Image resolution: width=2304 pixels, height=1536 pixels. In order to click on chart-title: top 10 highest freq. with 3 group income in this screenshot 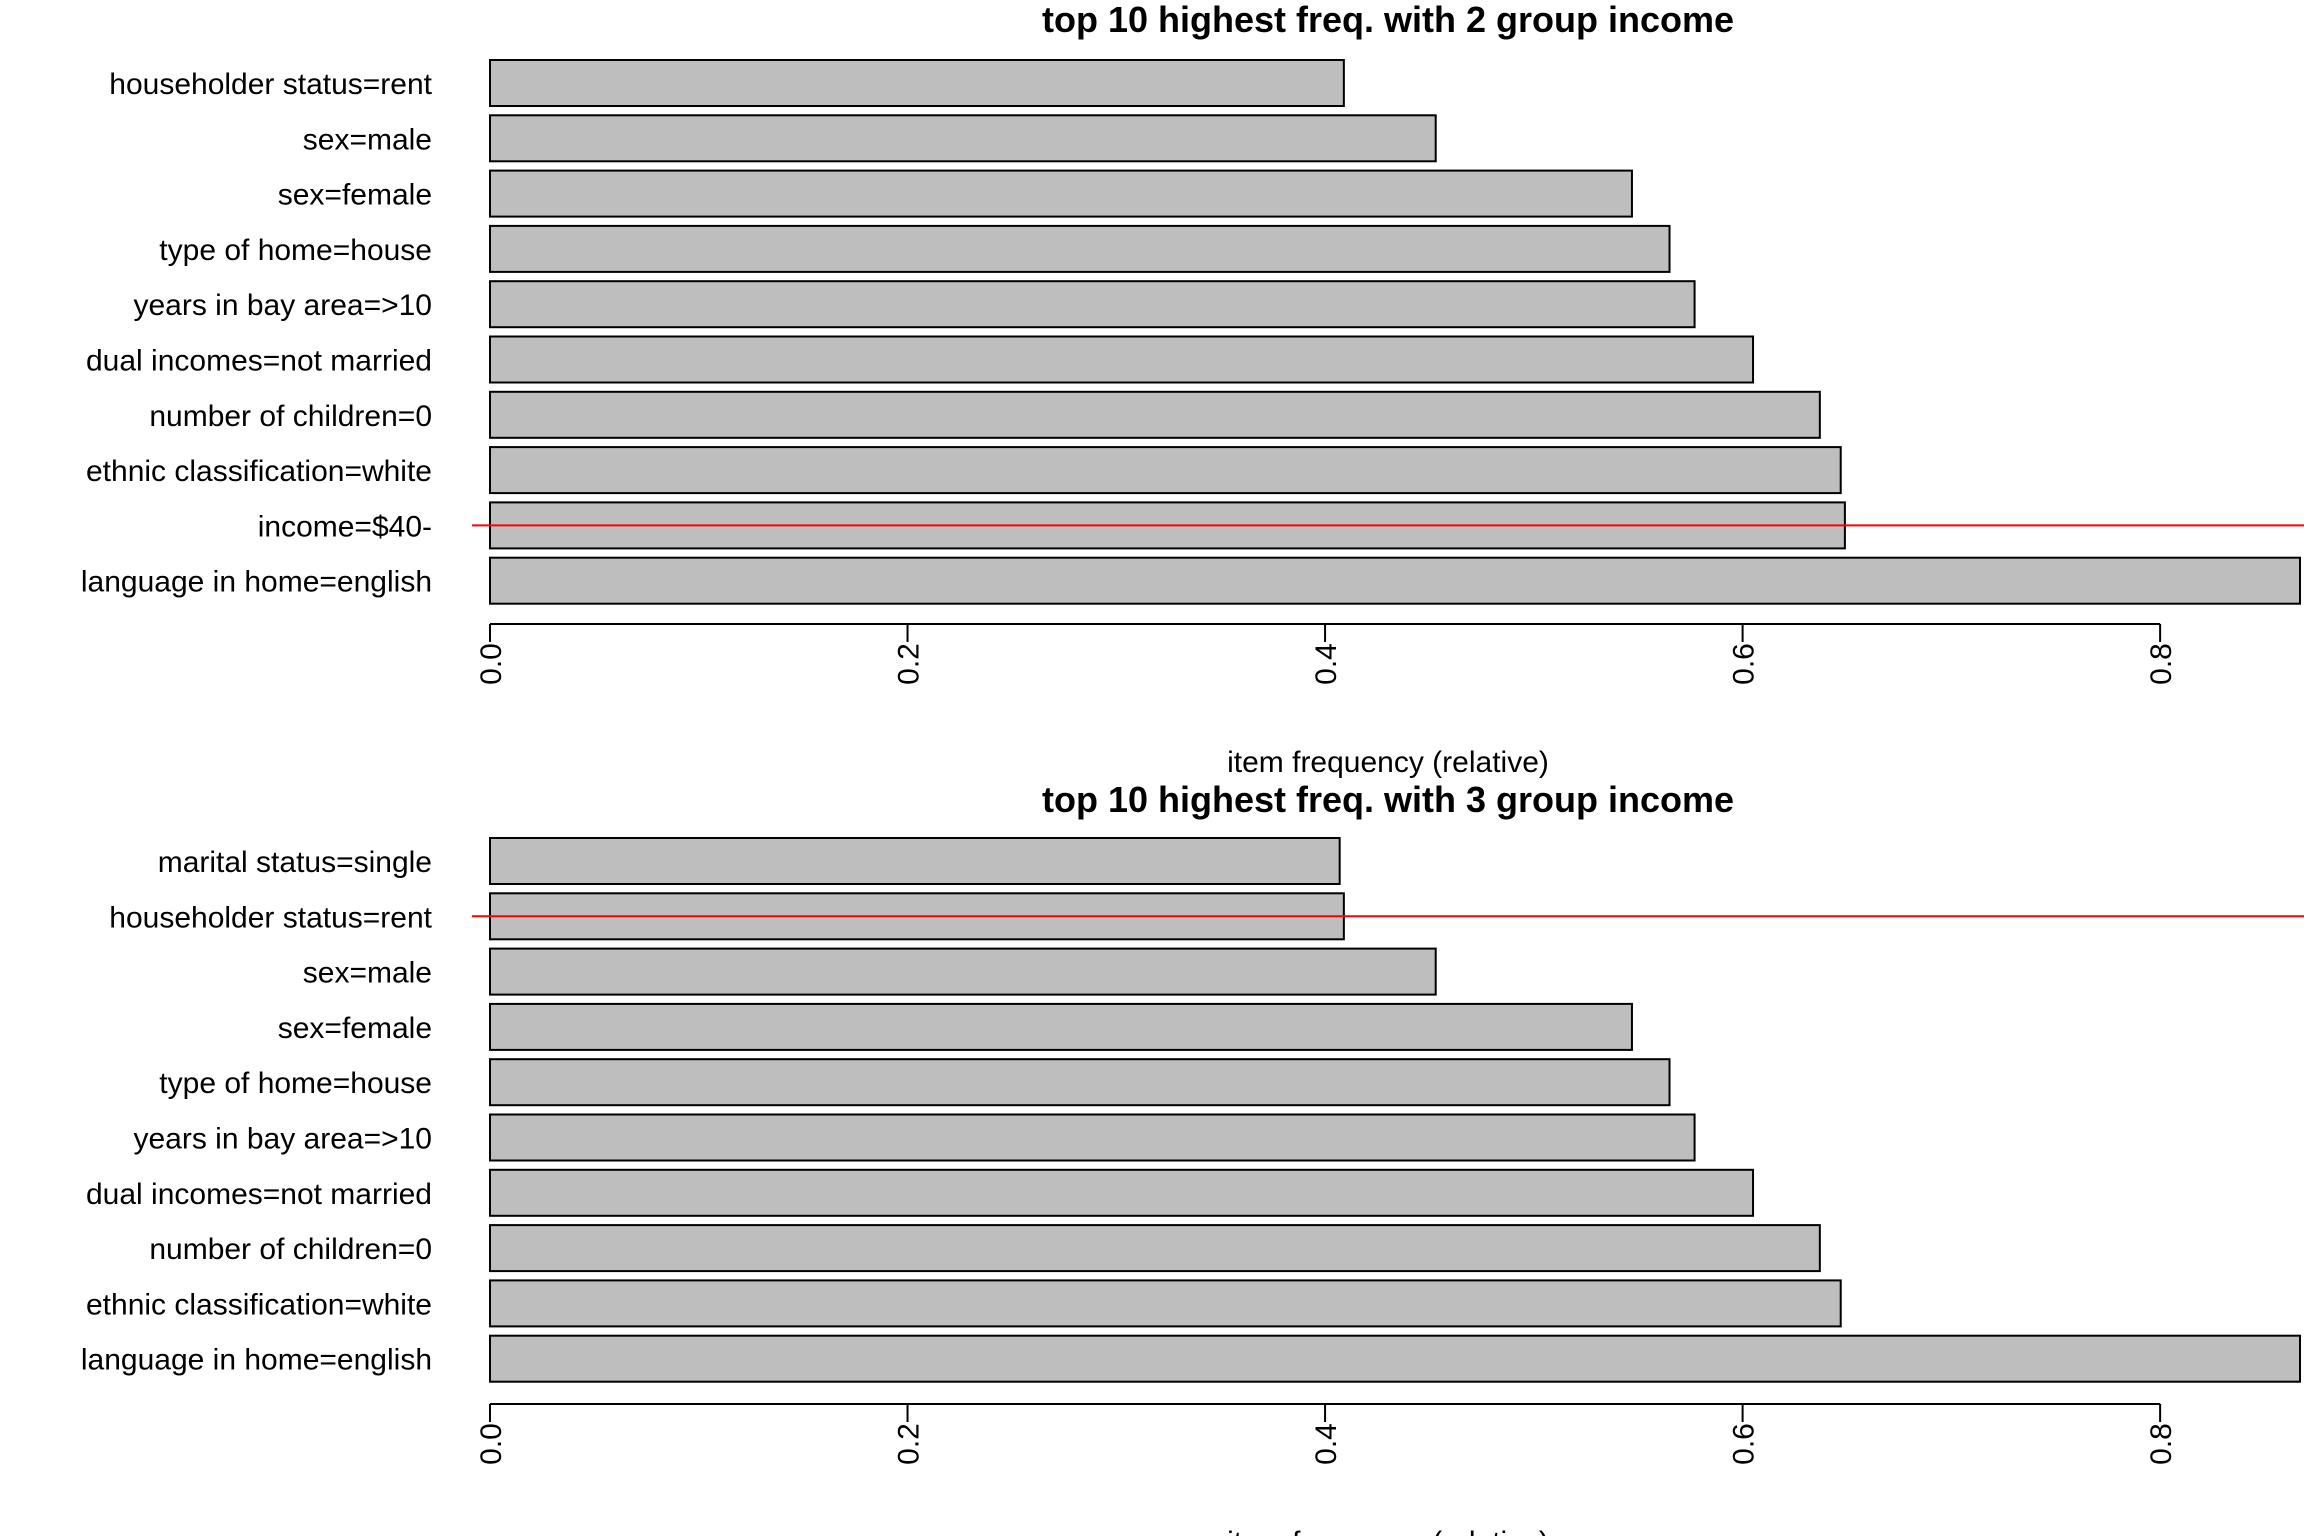, I will do `click(1388, 799)`.